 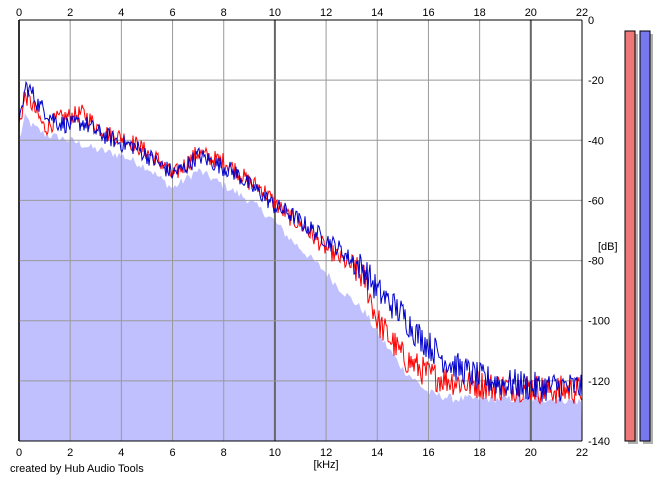 I want to click on y-tick-label: -60, so click(x=596, y=201).